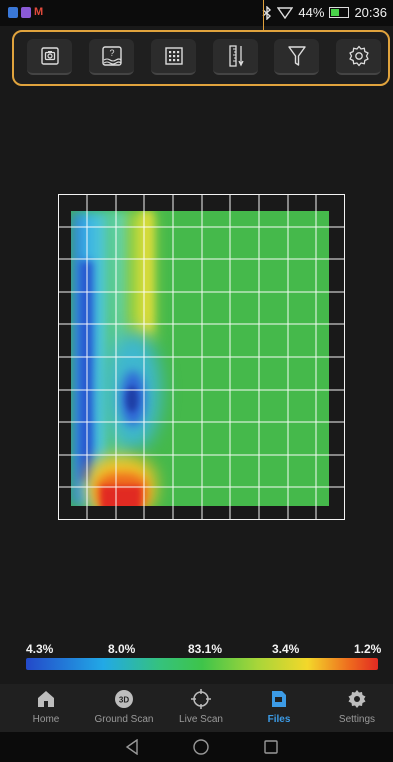 The height and width of the screenshot is (762, 393). I want to click on depth-ruler-button, so click(235, 57).